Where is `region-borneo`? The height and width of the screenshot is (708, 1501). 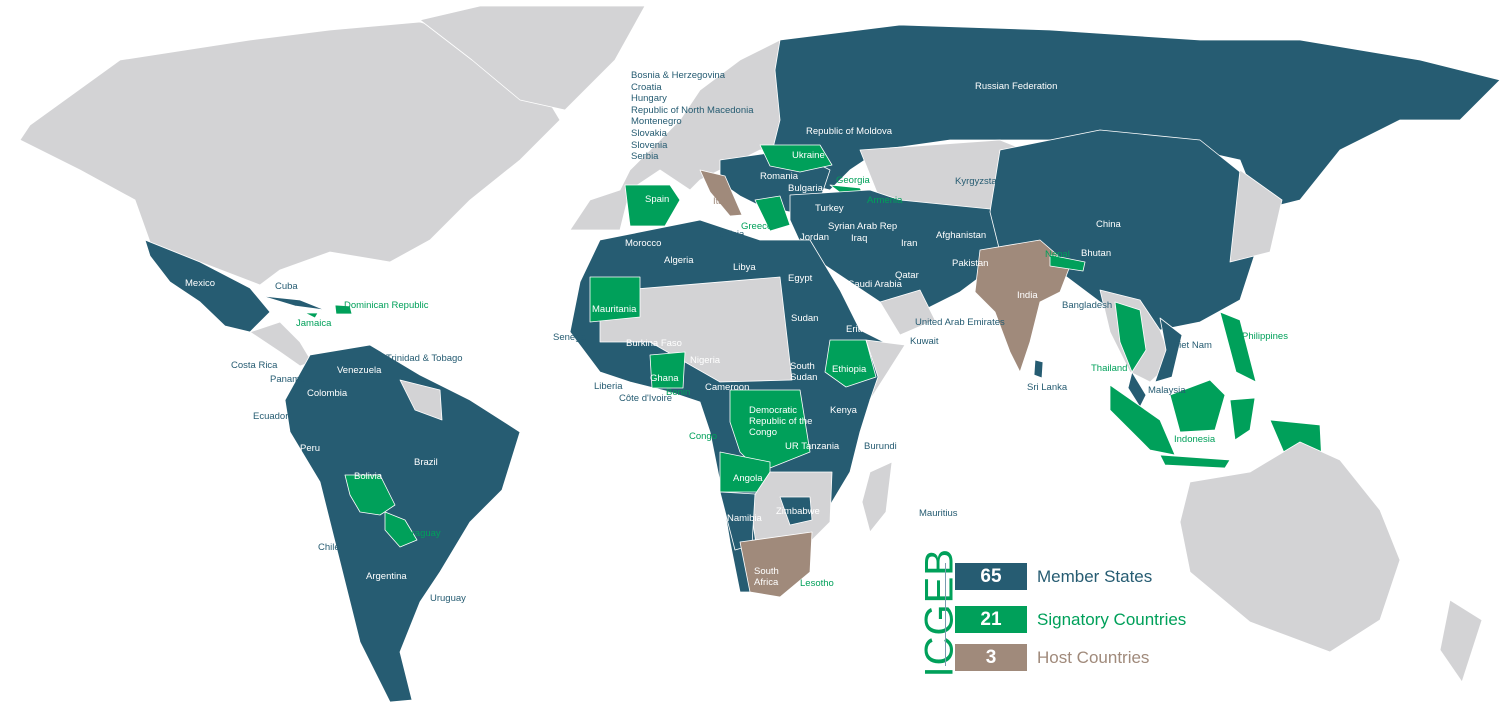
region-borneo is located at coordinates (1197, 406).